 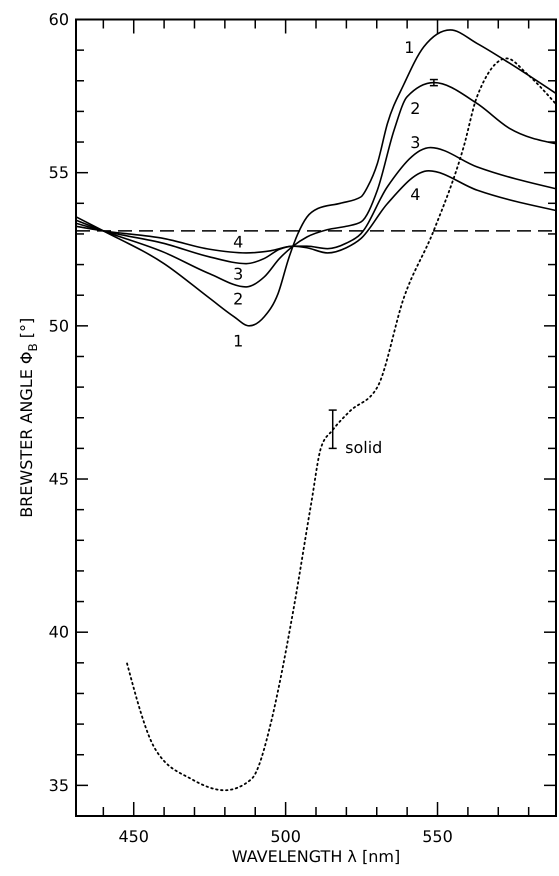 I want to click on series-label: 3, so click(x=238, y=274).